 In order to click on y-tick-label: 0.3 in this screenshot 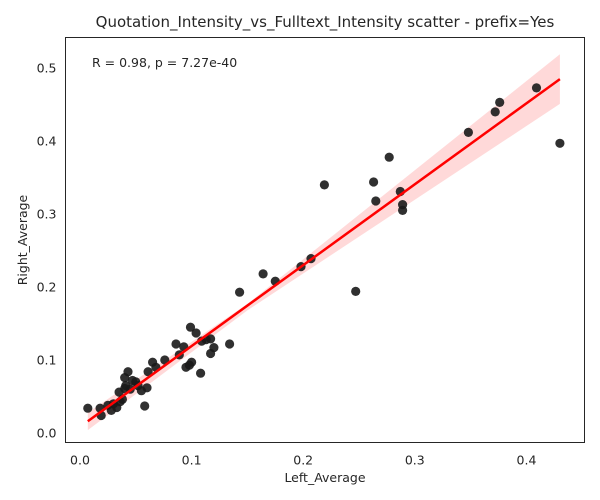, I will do `click(47, 214)`.